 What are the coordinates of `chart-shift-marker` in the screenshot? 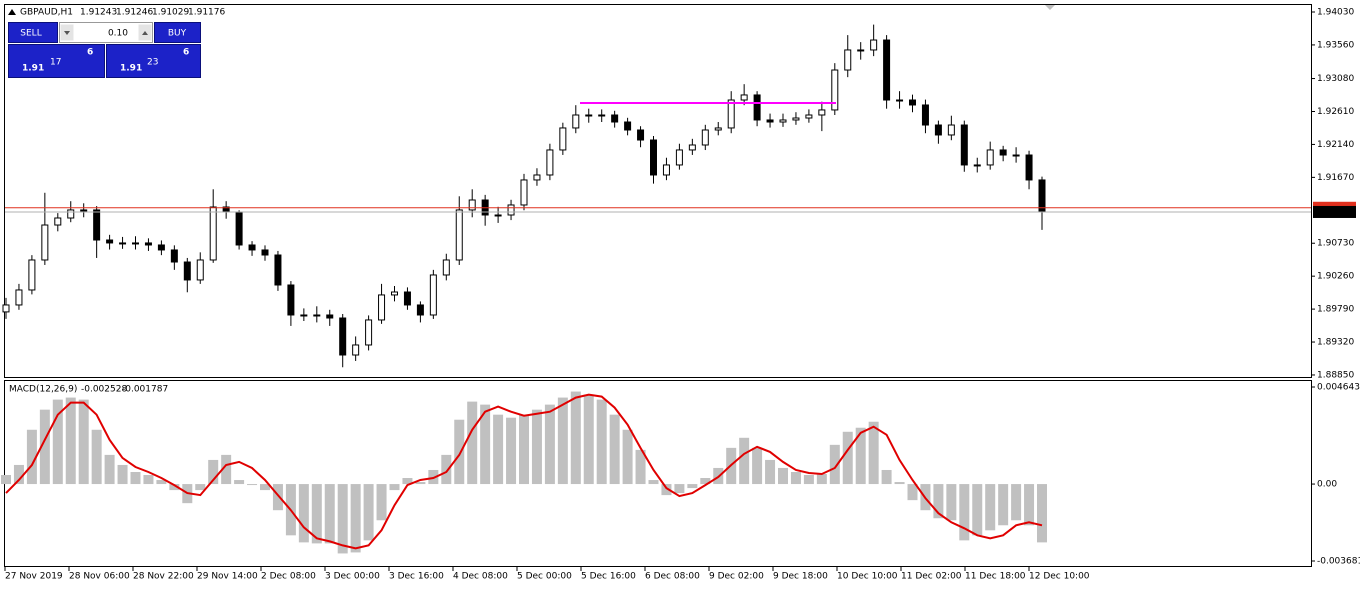 It's located at (1050, 7).